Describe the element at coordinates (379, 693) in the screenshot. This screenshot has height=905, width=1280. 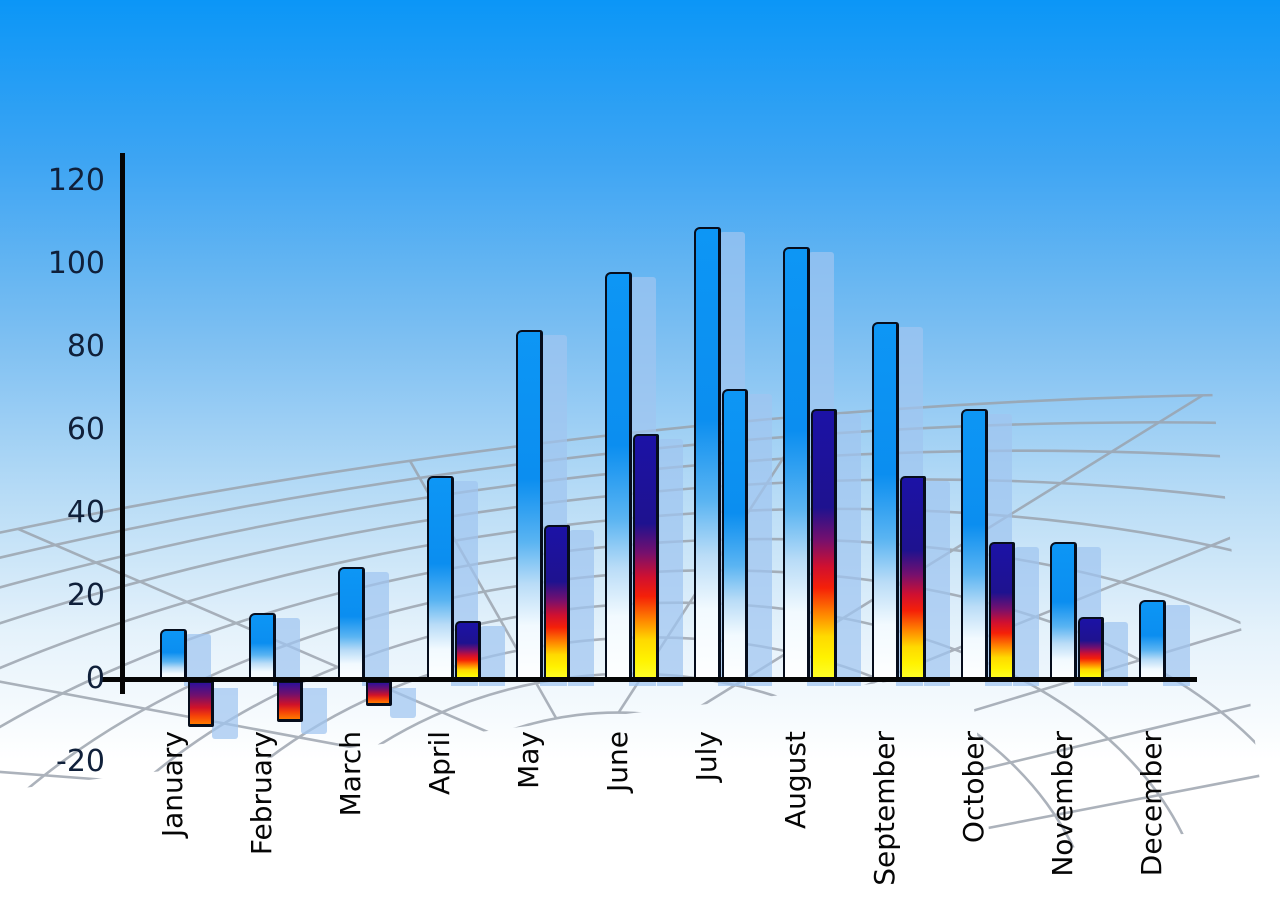
I see `bar-march-series2` at that location.